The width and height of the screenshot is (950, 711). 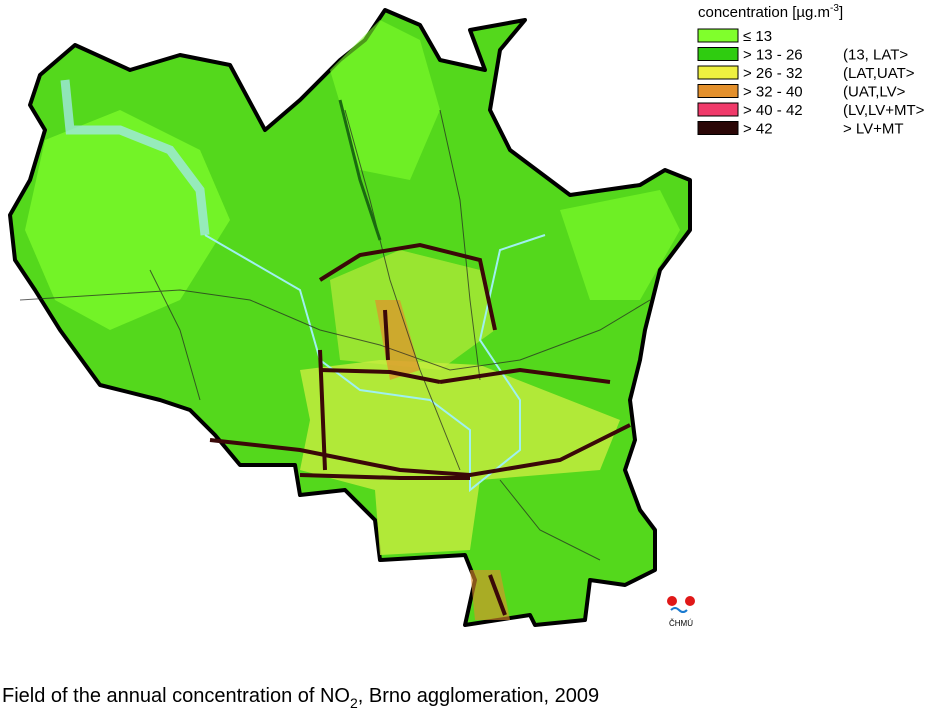 I want to click on logo-wave, so click(x=679, y=610).